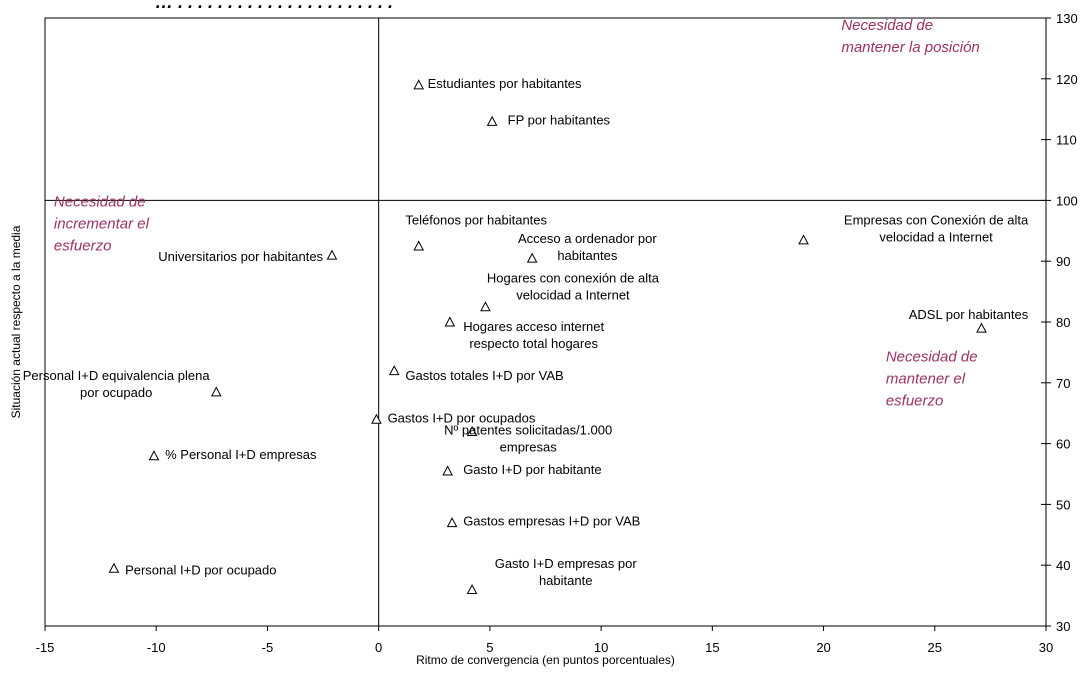 This screenshot has width=1084, height=684. I want to click on point-label-line: Gasto I+D empresas por, so click(566, 563).